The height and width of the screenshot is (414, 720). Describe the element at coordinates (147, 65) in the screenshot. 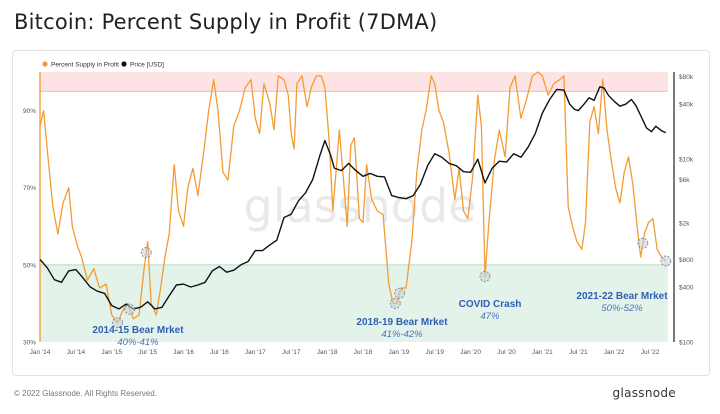

I see `legend-label-price: Price [USD]` at that location.